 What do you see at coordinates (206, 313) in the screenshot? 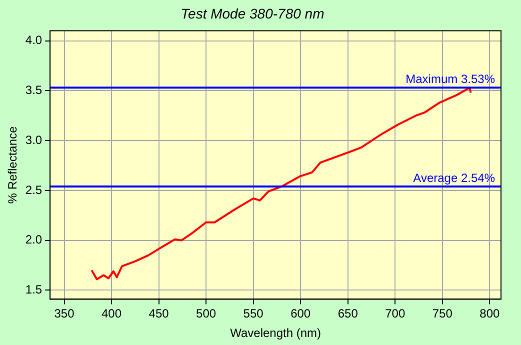
I see `x-tick-label: 500` at bounding box center [206, 313].